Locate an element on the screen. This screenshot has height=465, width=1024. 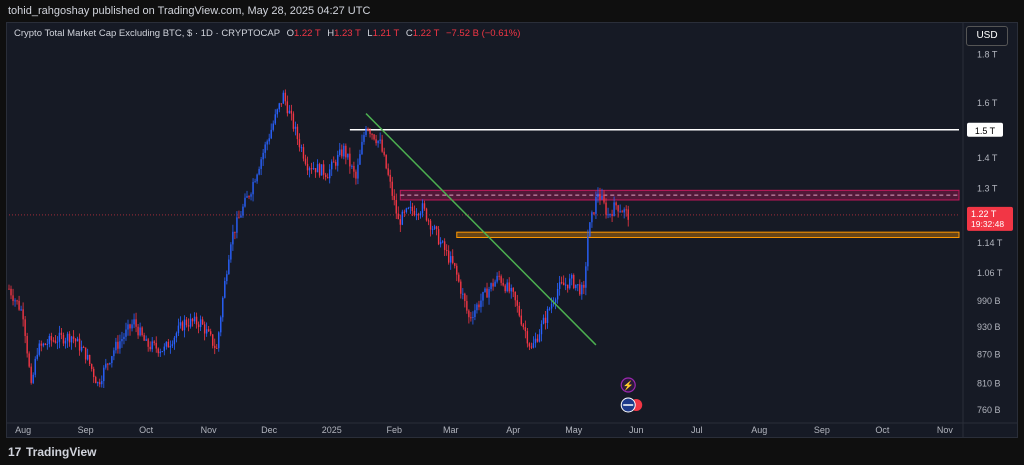
x-tick-label: Jul is located at coordinates (697, 430).